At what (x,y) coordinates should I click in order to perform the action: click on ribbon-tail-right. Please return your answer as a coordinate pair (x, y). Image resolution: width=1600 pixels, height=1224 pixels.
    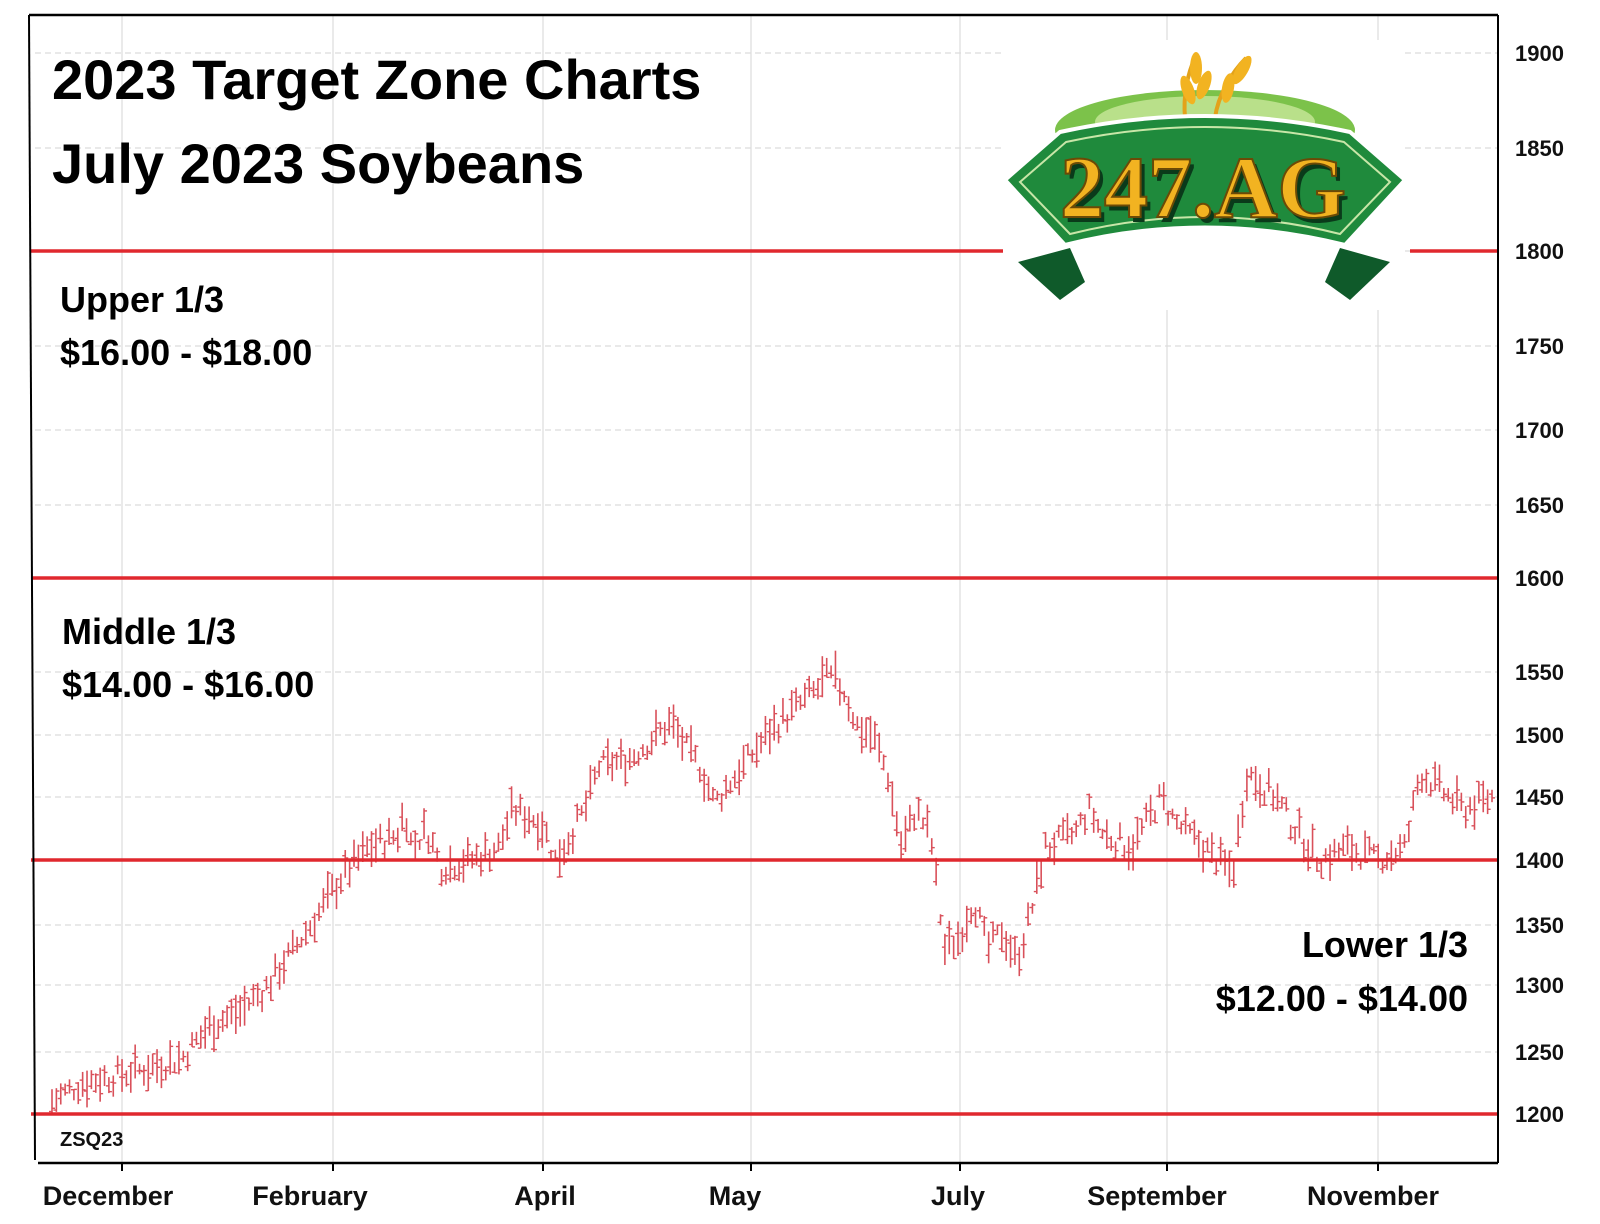
    Looking at the image, I should click on (1357, 274).